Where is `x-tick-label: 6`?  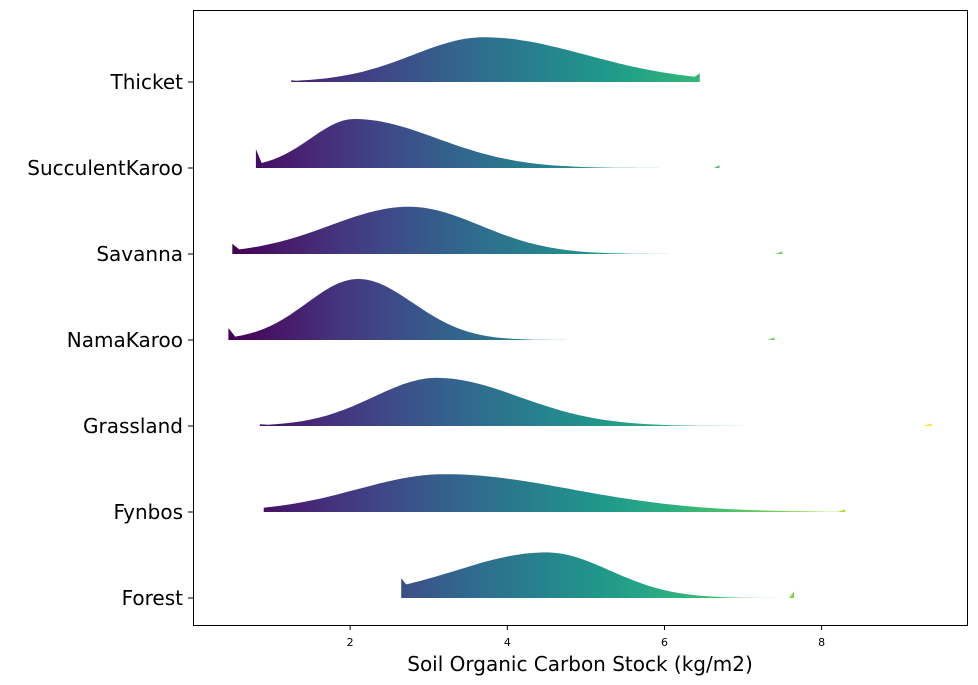
x-tick-label: 6 is located at coordinates (664, 642).